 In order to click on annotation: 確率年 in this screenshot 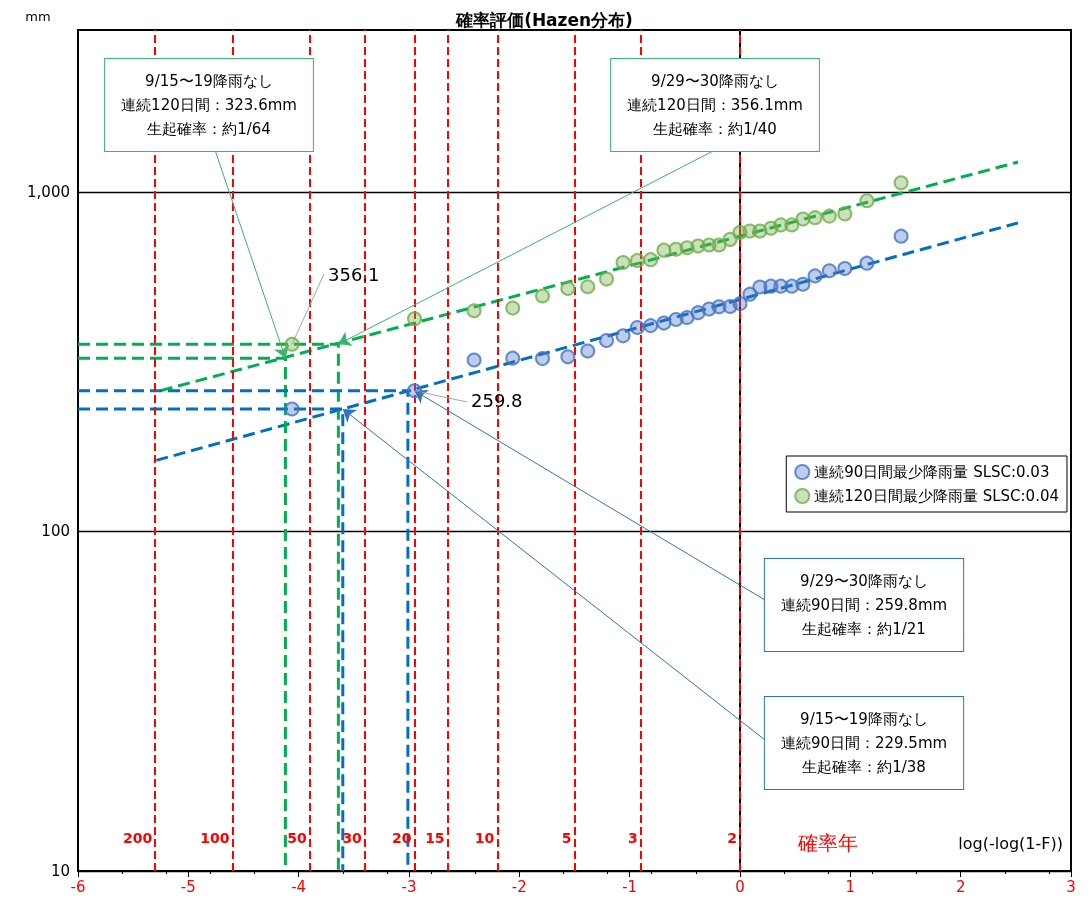, I will do `click(827, 843)`.